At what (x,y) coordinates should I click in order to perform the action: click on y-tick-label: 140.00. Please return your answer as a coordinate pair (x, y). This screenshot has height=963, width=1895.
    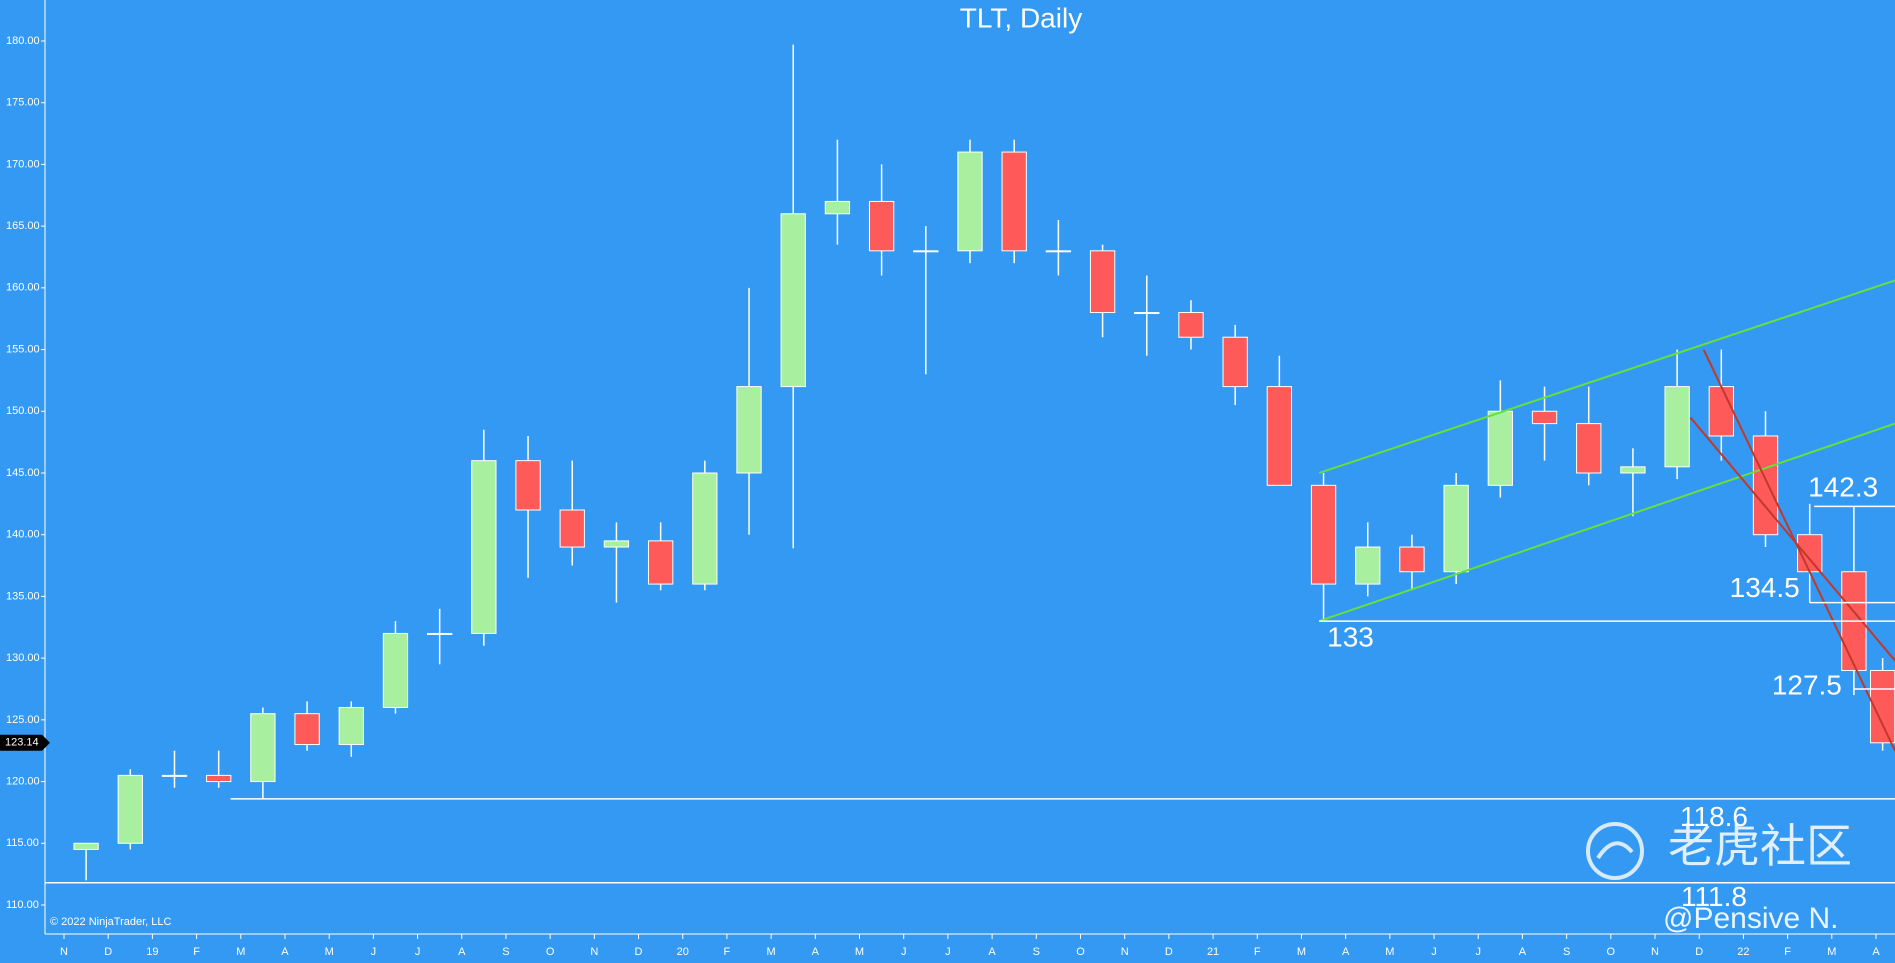
    Looking at the image, I should click on (23, 535).